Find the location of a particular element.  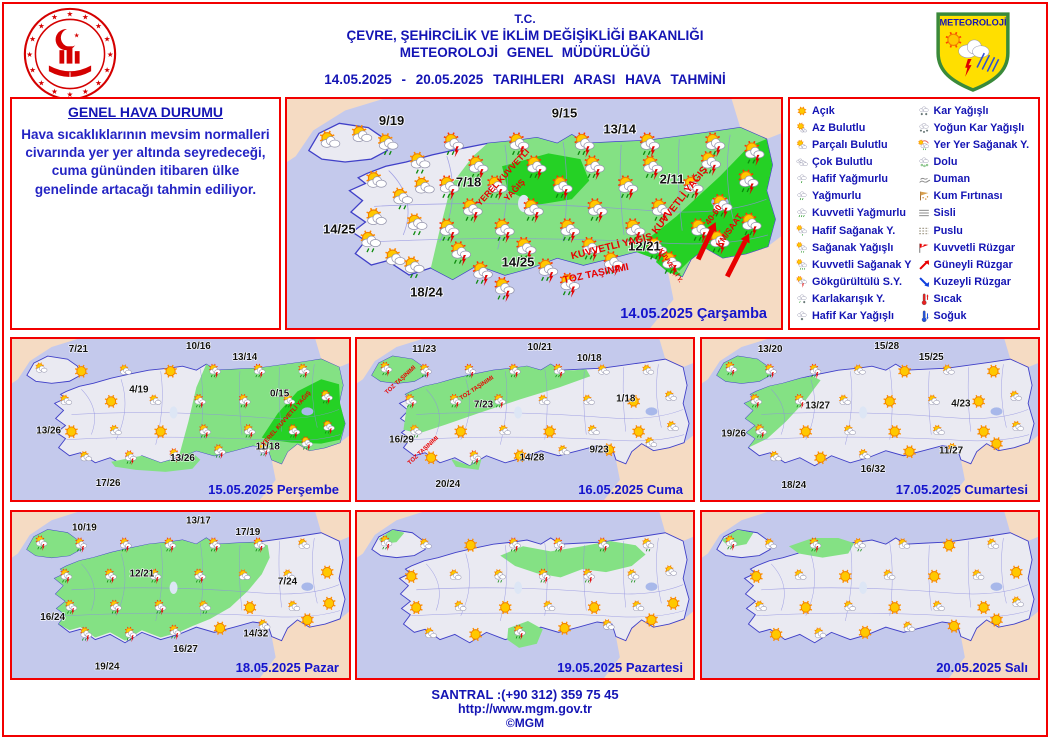

lake-tuz is located at coordinates (518, 587).